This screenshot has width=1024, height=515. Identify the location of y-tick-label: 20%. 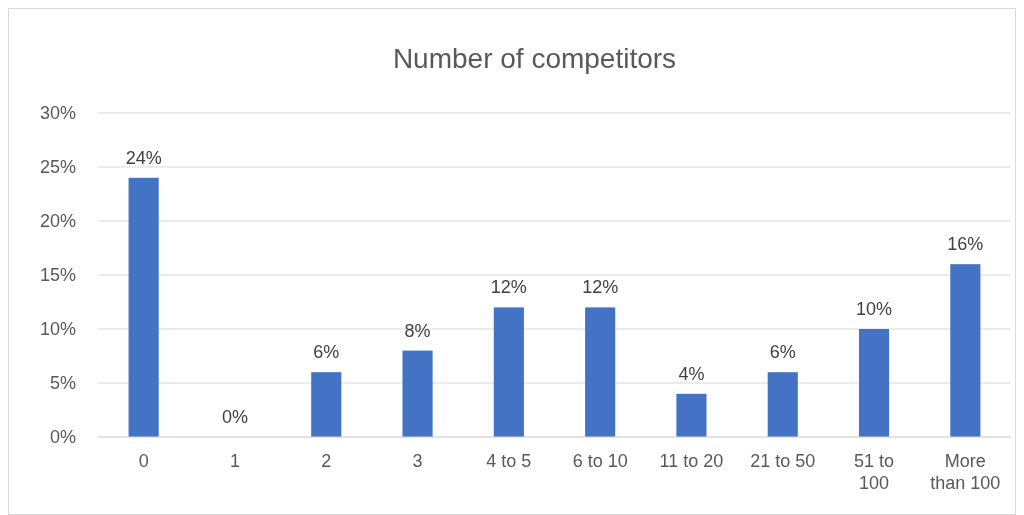
(57, 221).